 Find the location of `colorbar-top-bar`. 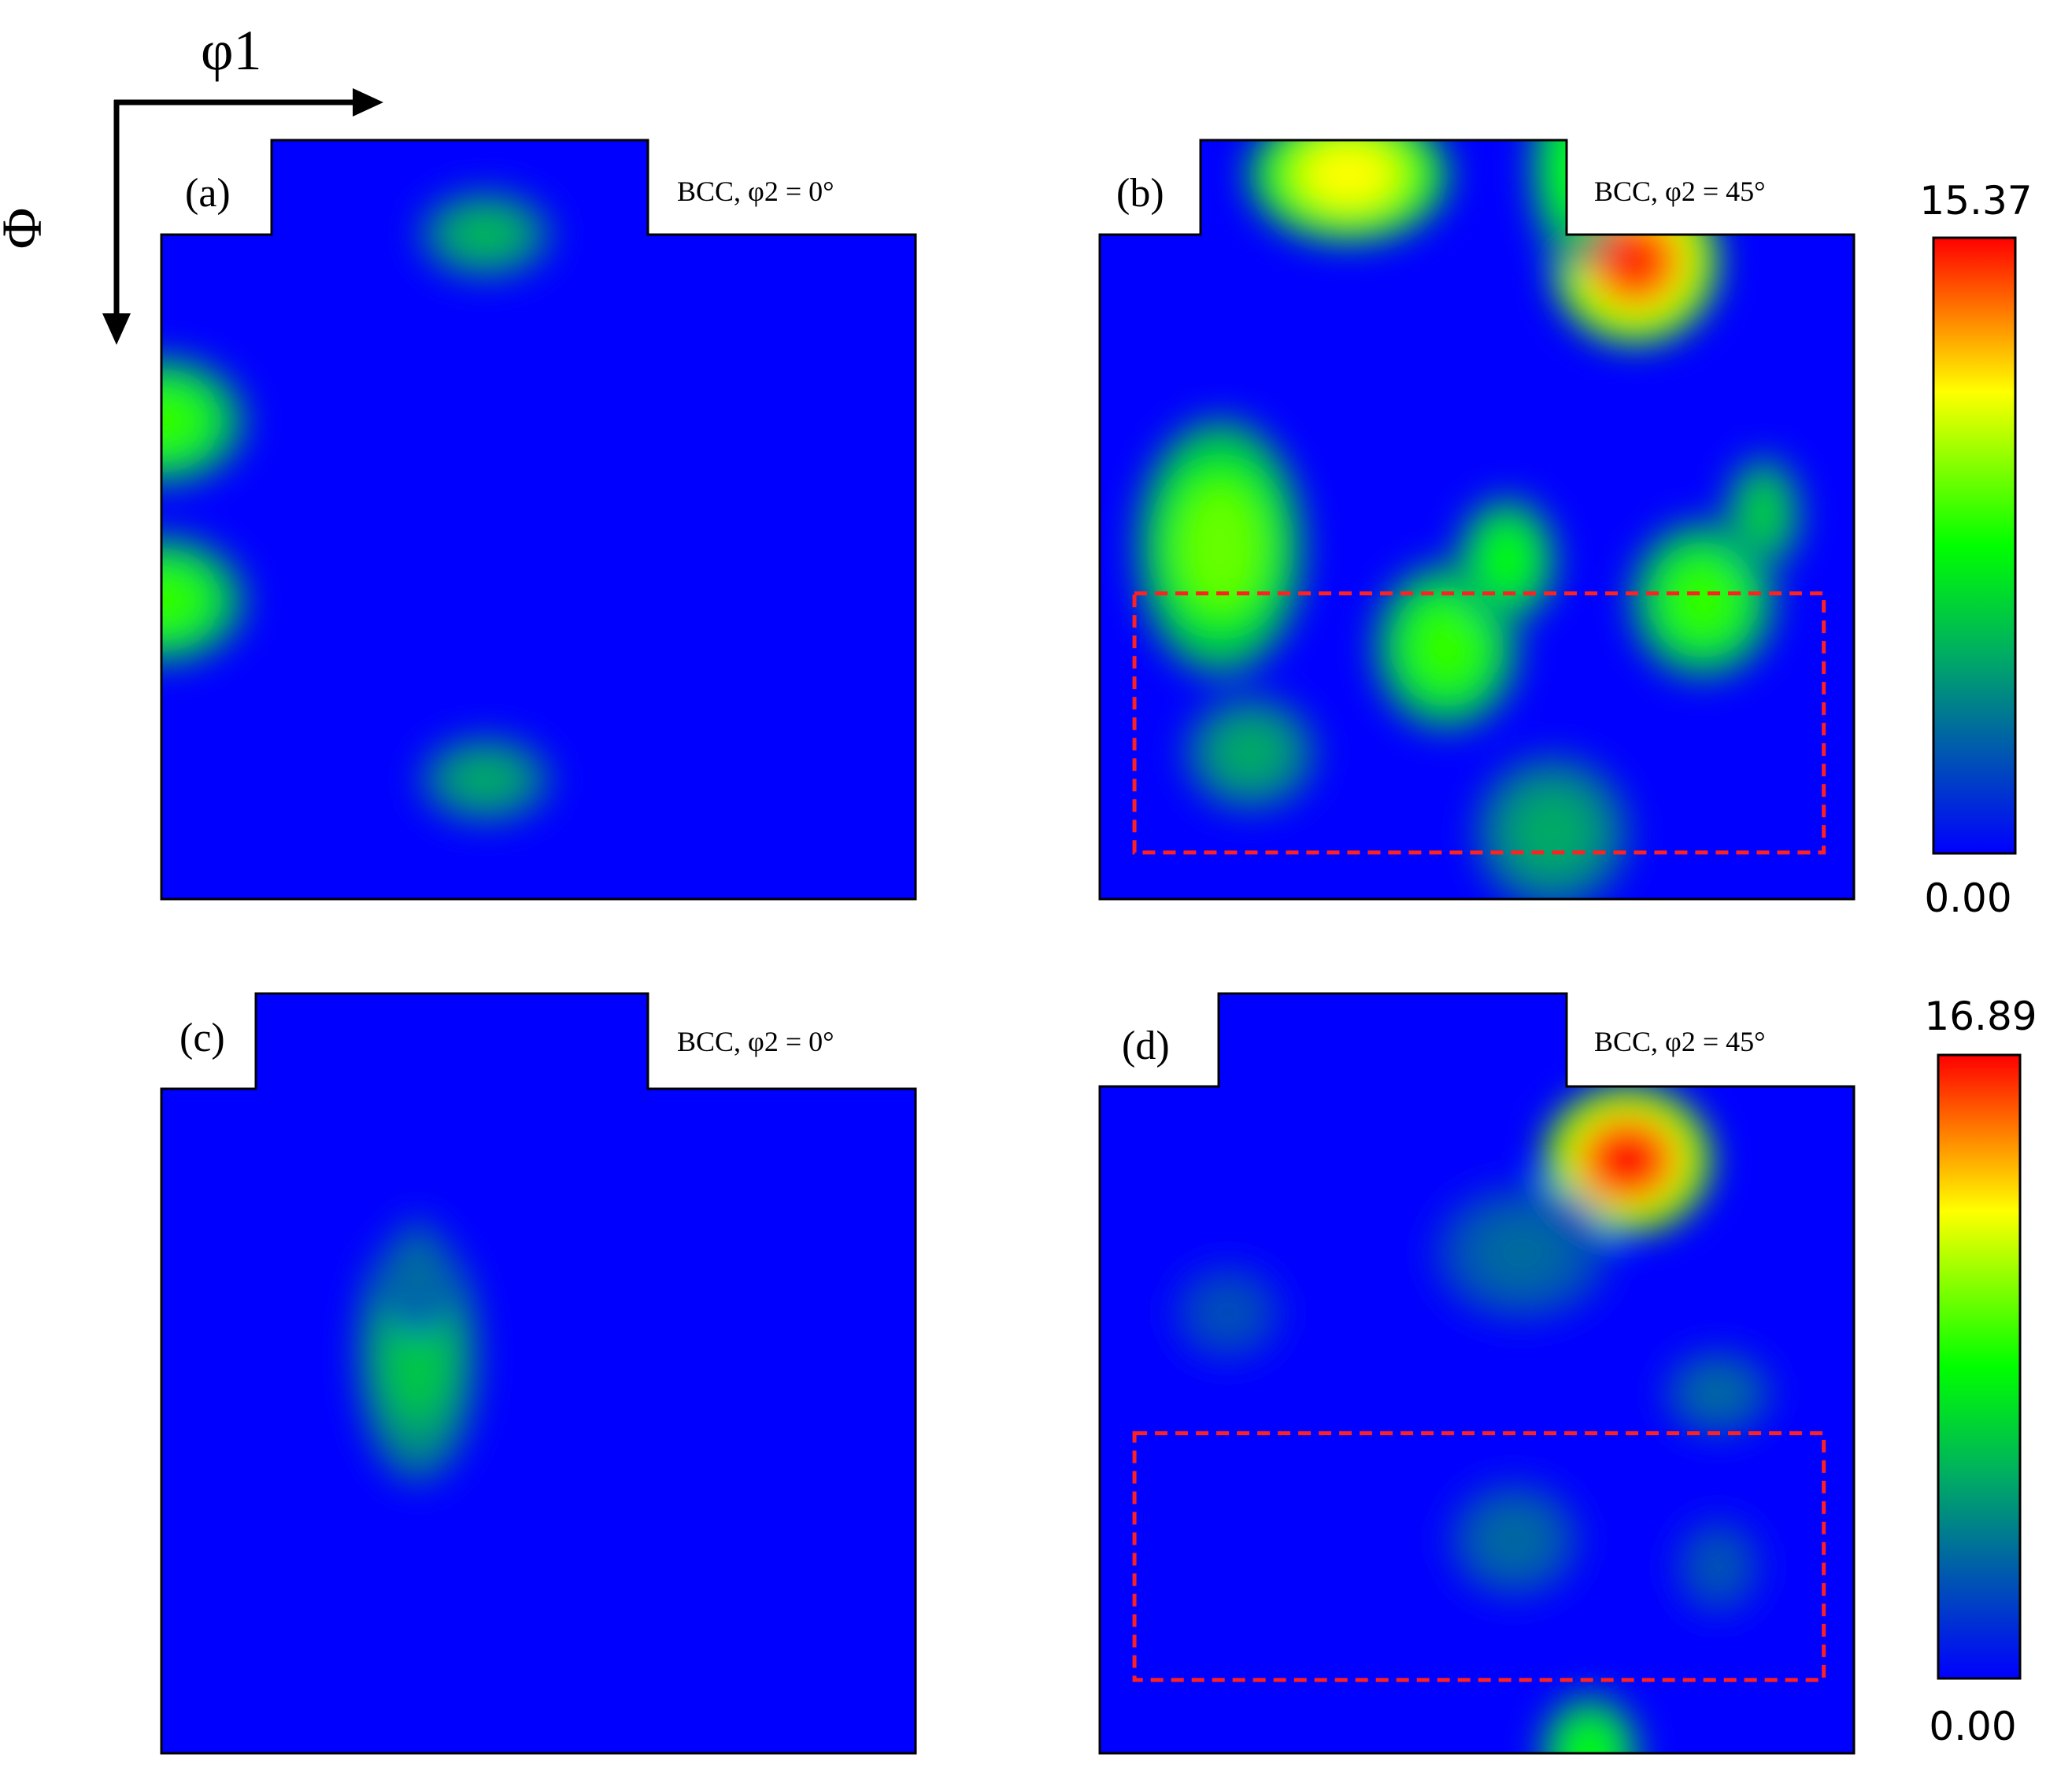

colorbar-top-bar is located at coordinates (1974, 545).